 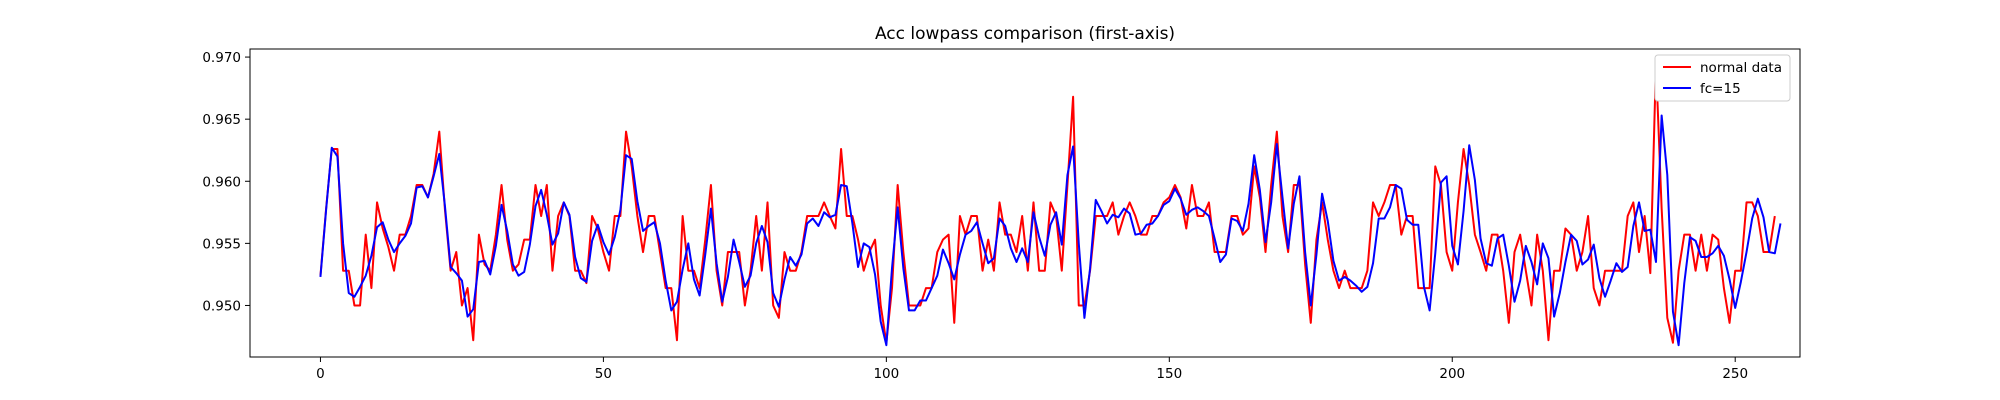 What do you see at coordinates (1741, 68) in the screenshot?
I see `legend-label-normal-data: normal data` at bounding box center [1741, 68].